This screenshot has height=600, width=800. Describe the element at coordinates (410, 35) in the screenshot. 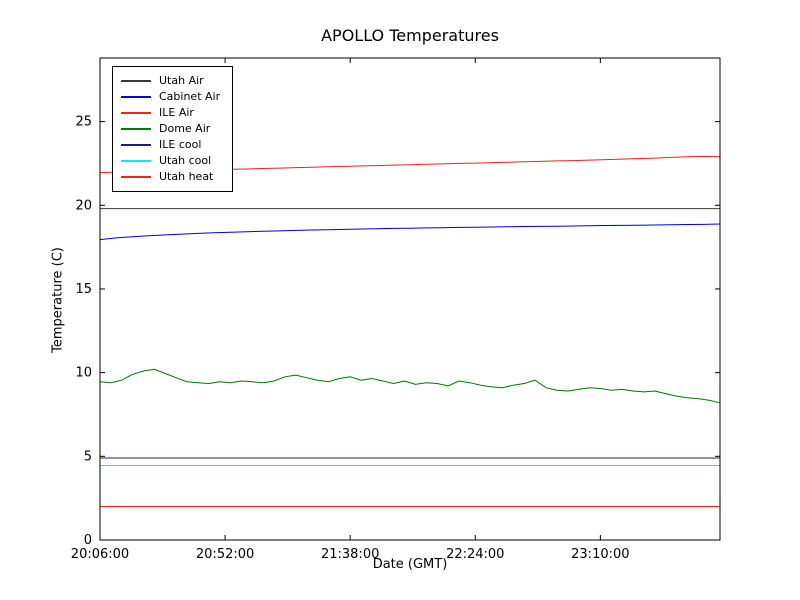

I see `chart-title: APOLLO Temperatures` at that location.